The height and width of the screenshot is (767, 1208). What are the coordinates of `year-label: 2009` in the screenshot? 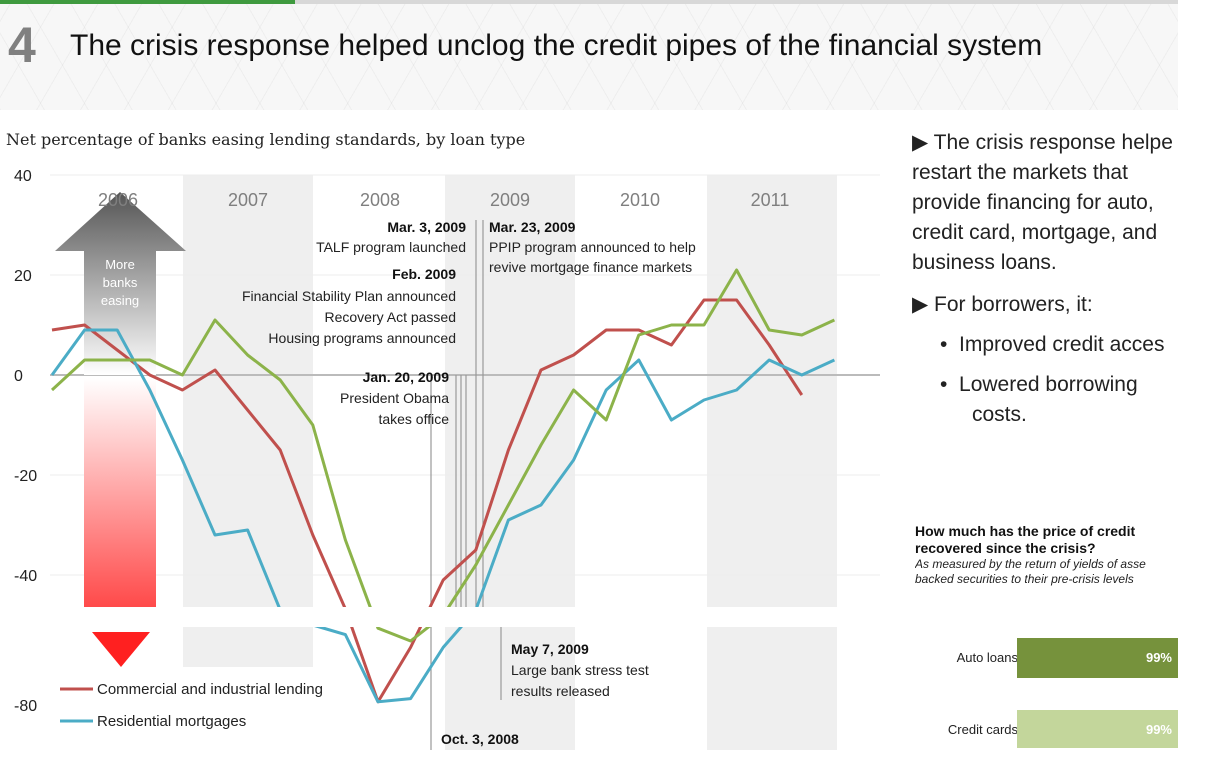 It's located at (510, 200).